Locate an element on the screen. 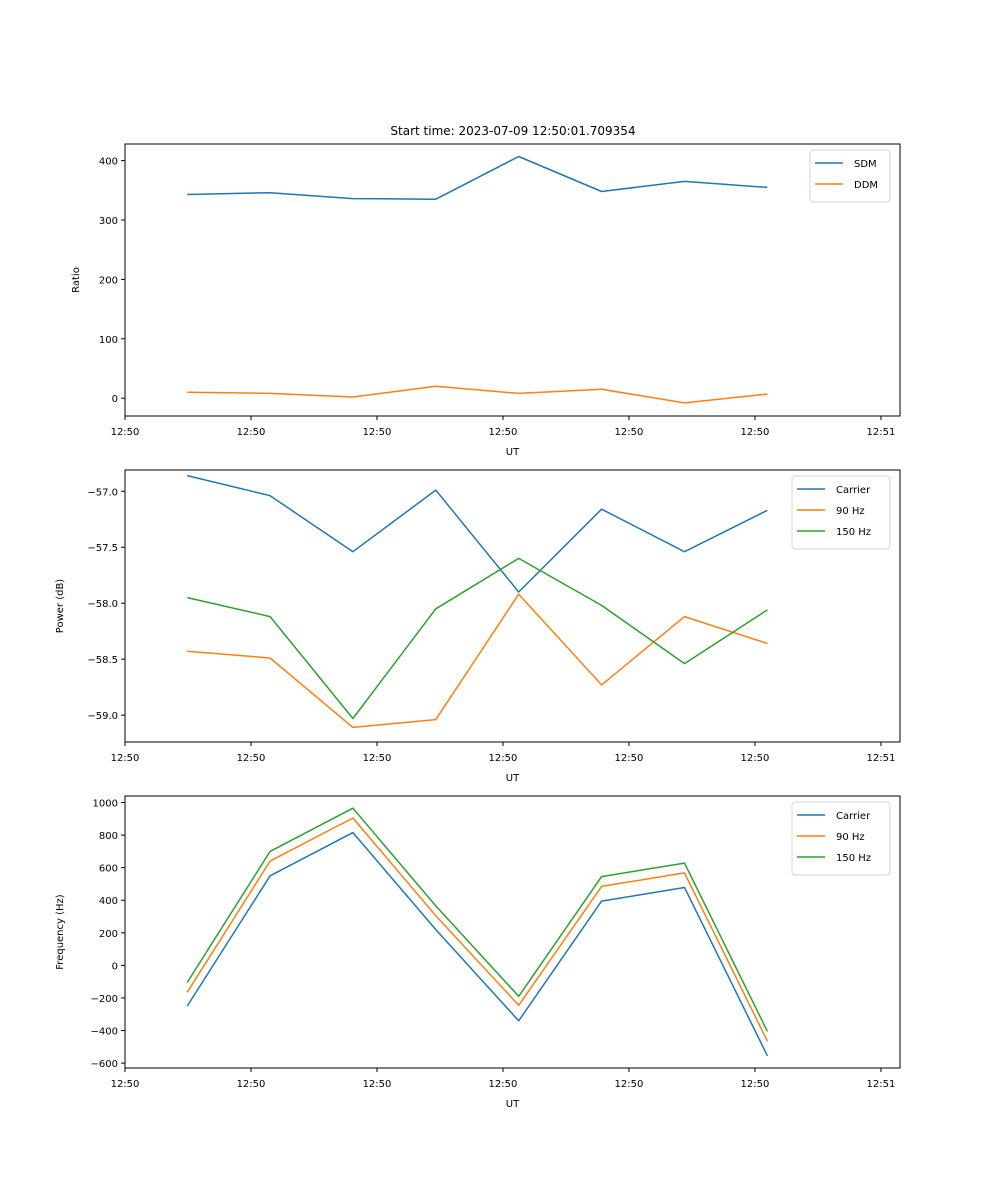  ratio-x-tick-label: 12:51 is located at coordinates (881, 432).